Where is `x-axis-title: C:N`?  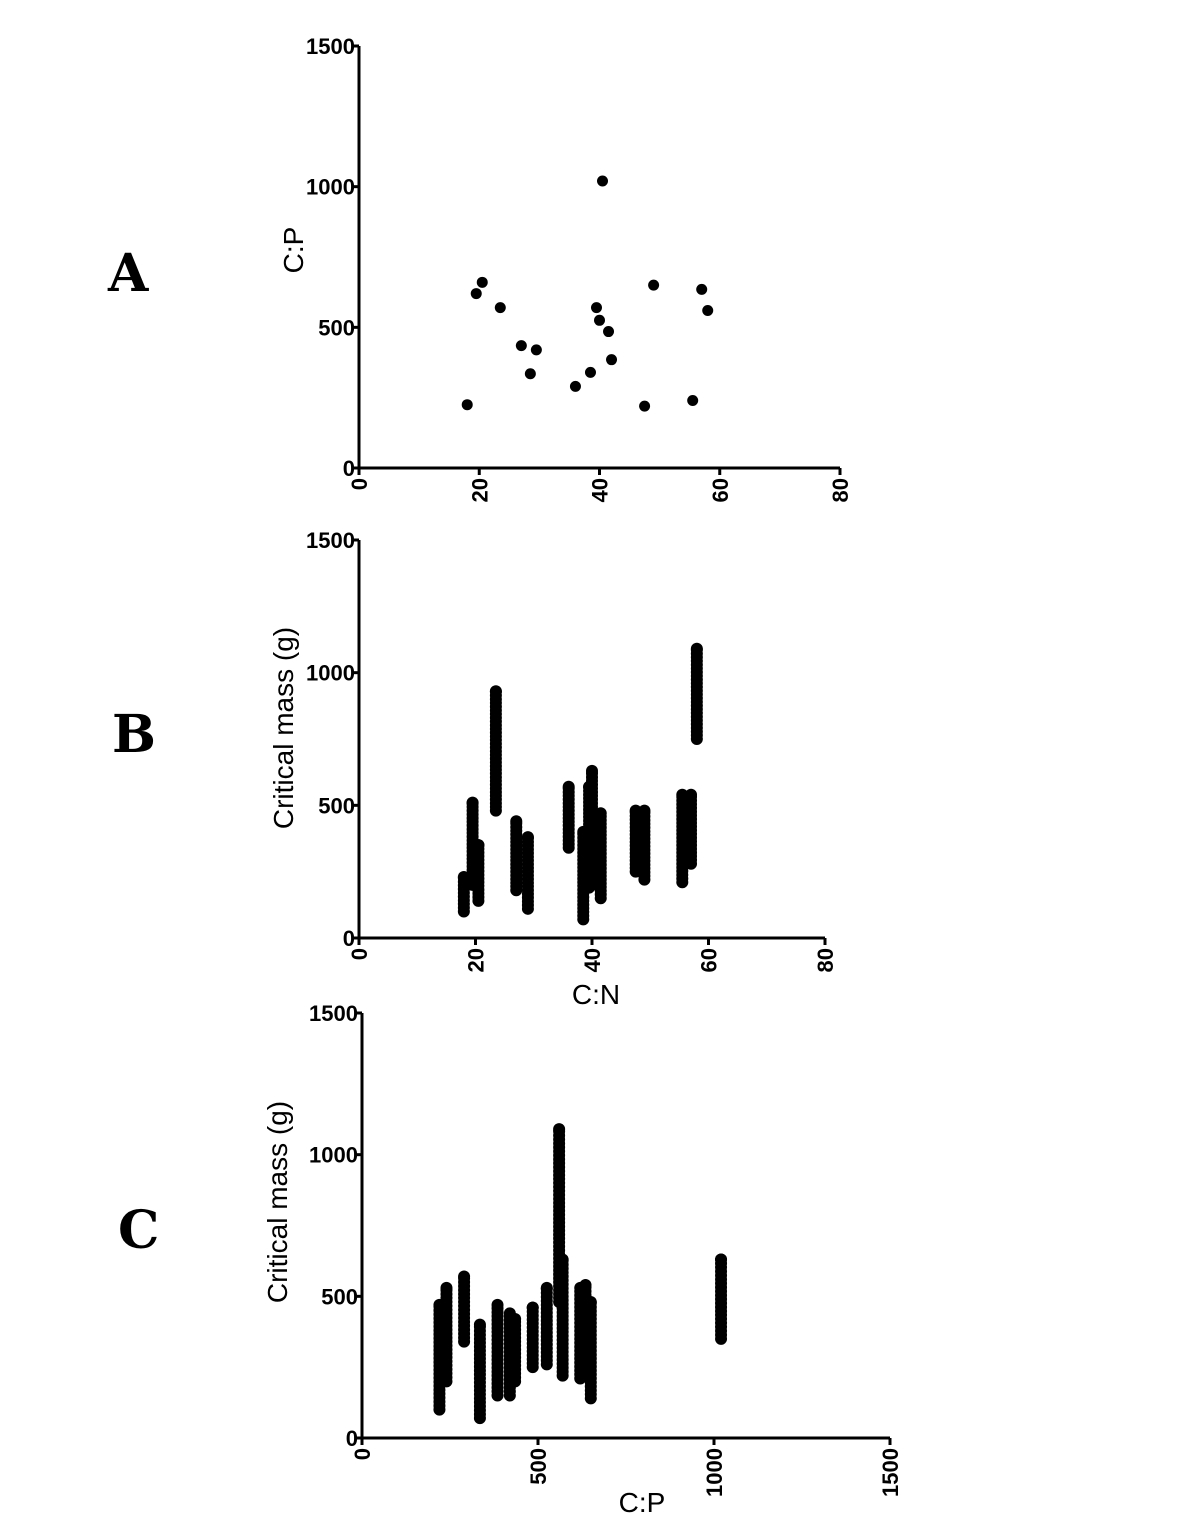 x-axis-title: C:N is located at coordinates (596, 994).